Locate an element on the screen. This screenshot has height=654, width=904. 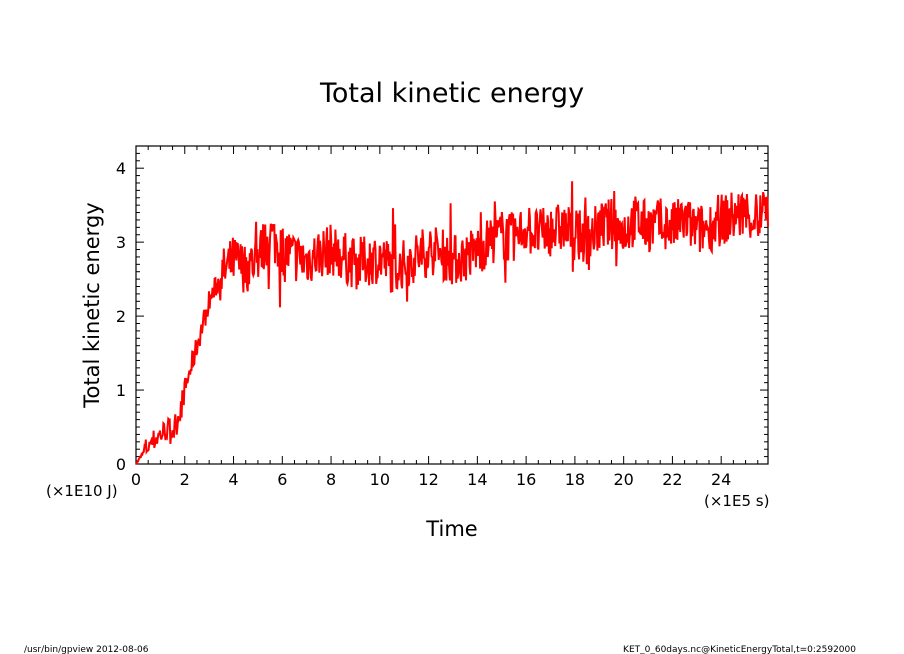
y-tick-label: 4 is located at coordinates (121, 168).